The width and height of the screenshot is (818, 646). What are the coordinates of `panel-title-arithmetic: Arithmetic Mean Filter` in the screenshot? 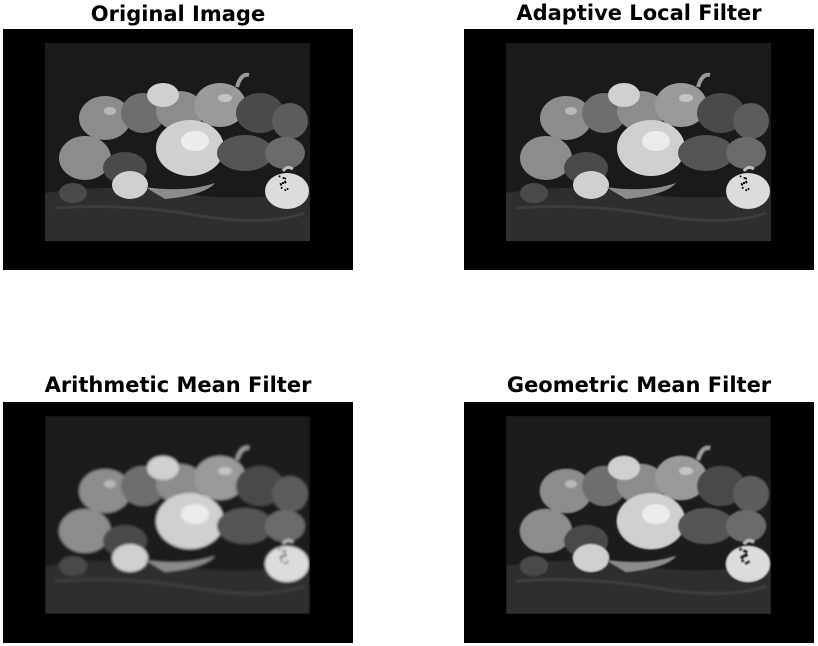 It's located at (178, 385).